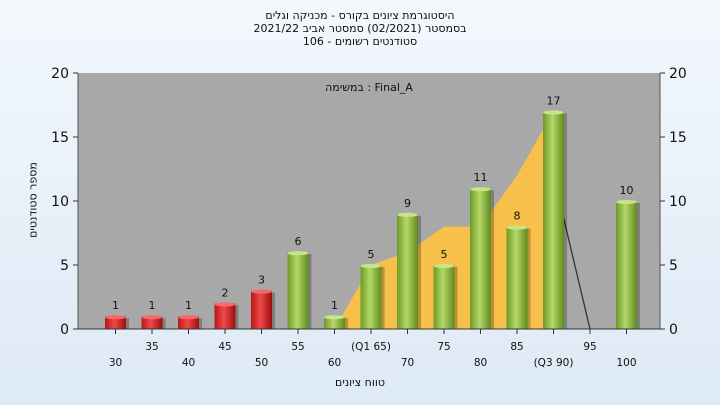 The width and height of the screenshot is (720, 405). I want to click on y-tick-label-left: 5, so click(64, 266).